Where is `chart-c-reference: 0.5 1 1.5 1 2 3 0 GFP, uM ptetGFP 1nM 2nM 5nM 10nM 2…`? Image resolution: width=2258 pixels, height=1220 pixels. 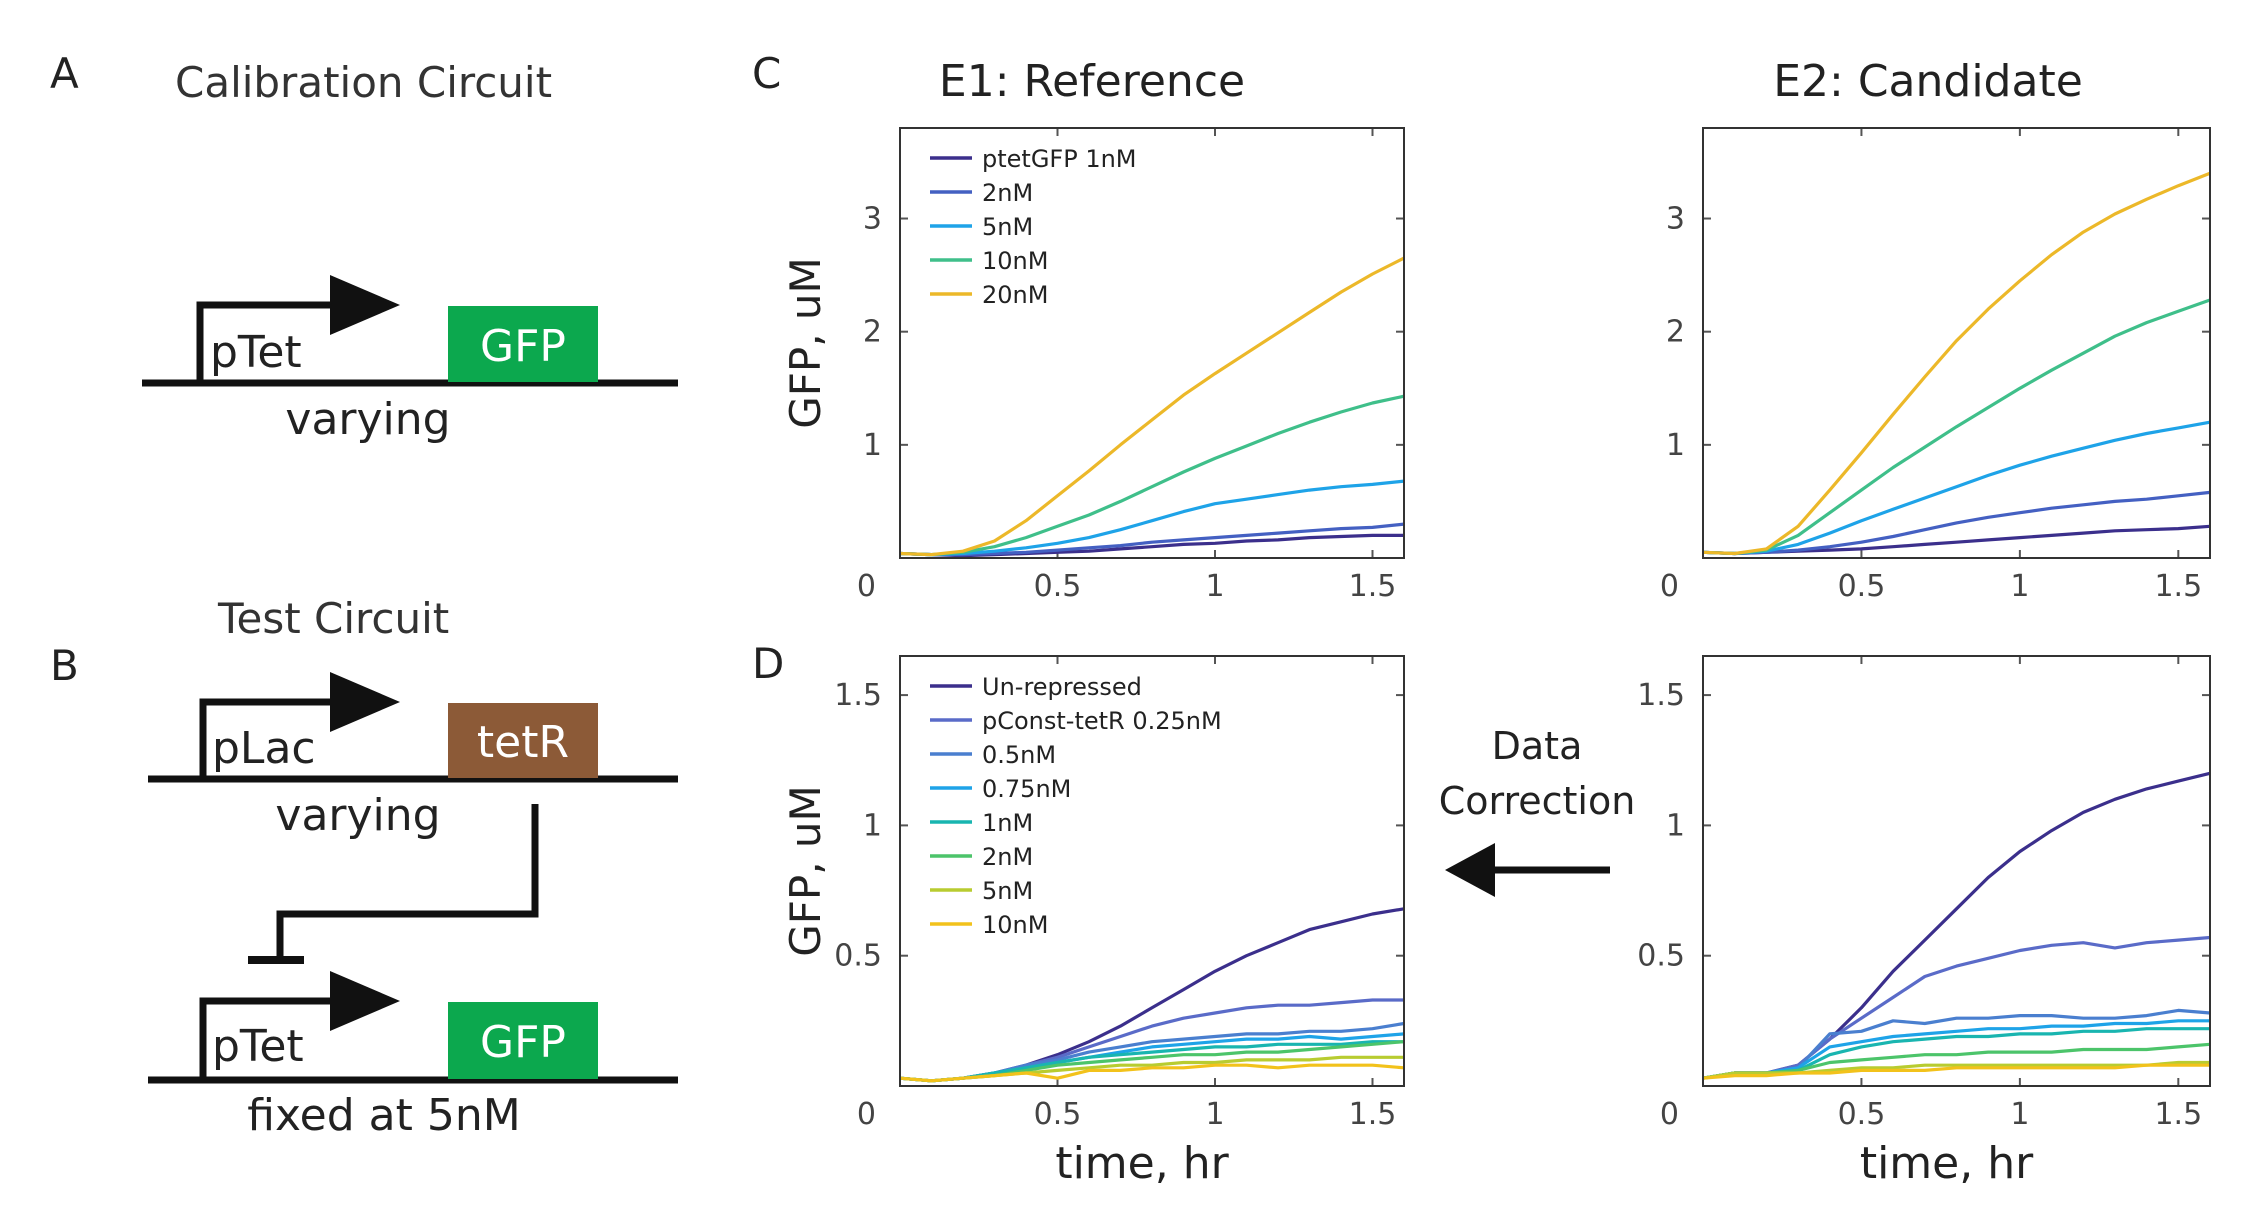 chart-c-reference: 0.5 1 1.5 1 2 3 0 GFP, uM ptetGFP 1nM 2nM 5nM 10nM 2… is located at coordinates (1093, 365).